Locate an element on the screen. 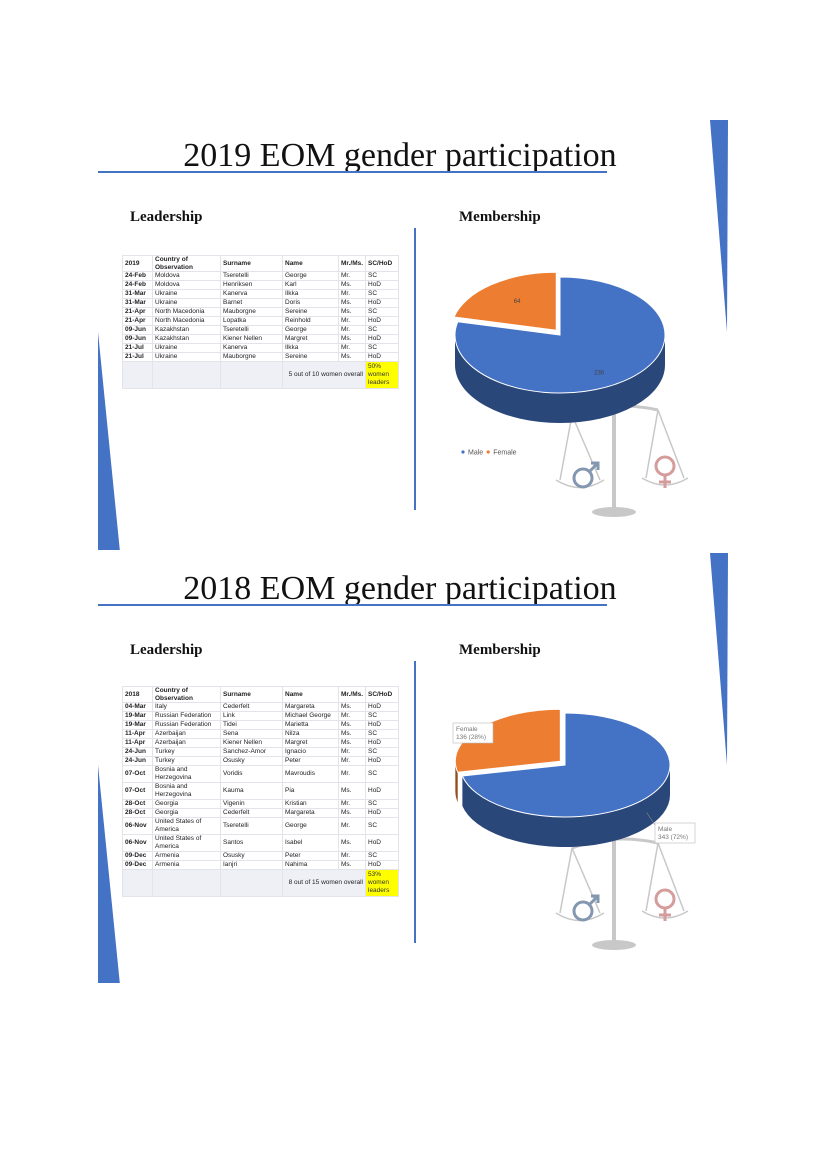 This screenshot has height=1169, width=827. table-cell: Moldova is located at coordinates (186, 285).